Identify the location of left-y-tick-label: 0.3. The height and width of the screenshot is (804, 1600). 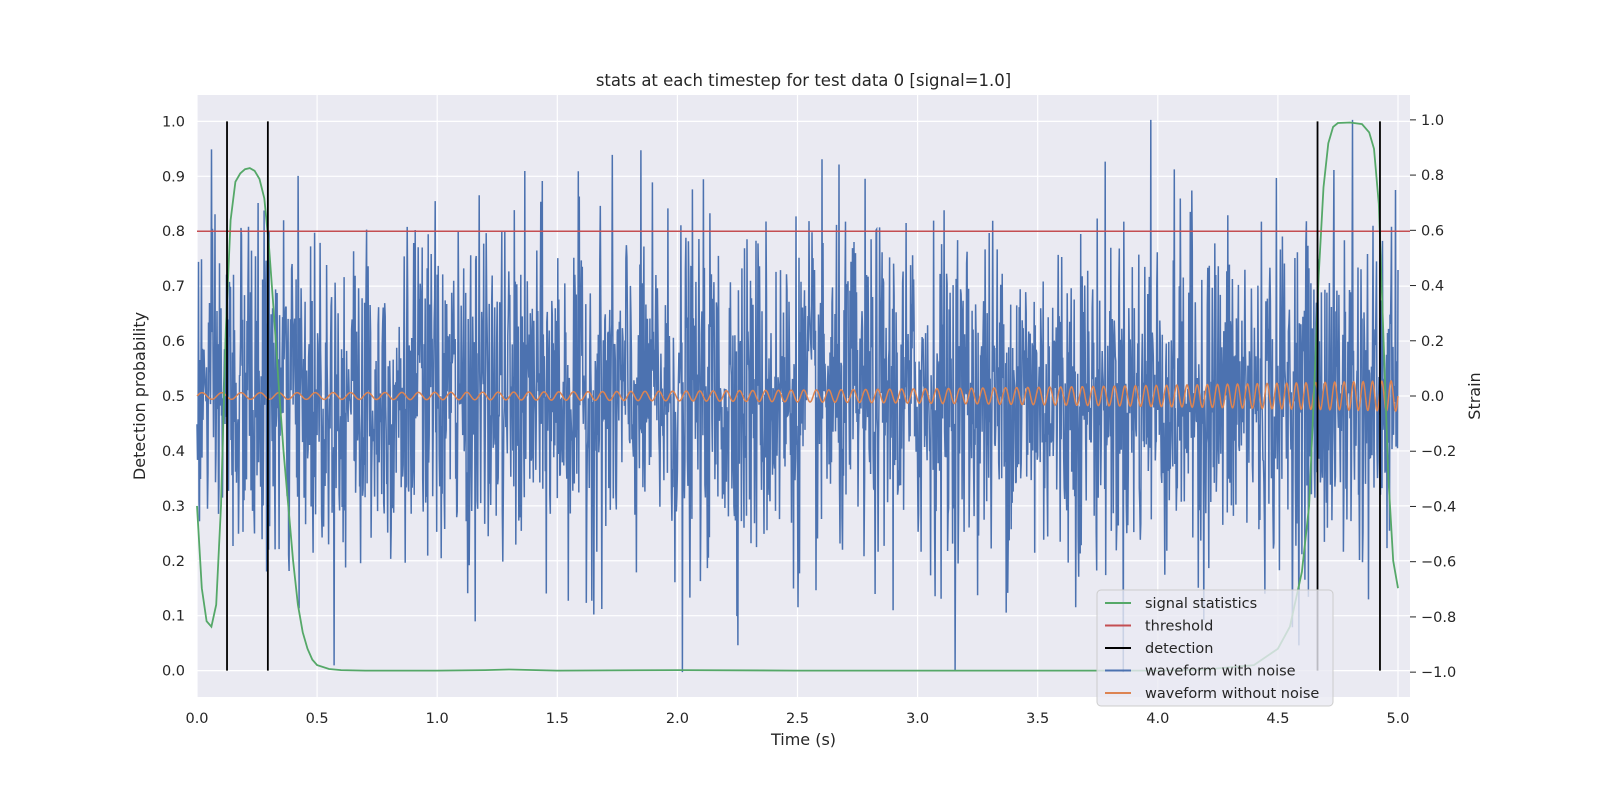
(173, 507).